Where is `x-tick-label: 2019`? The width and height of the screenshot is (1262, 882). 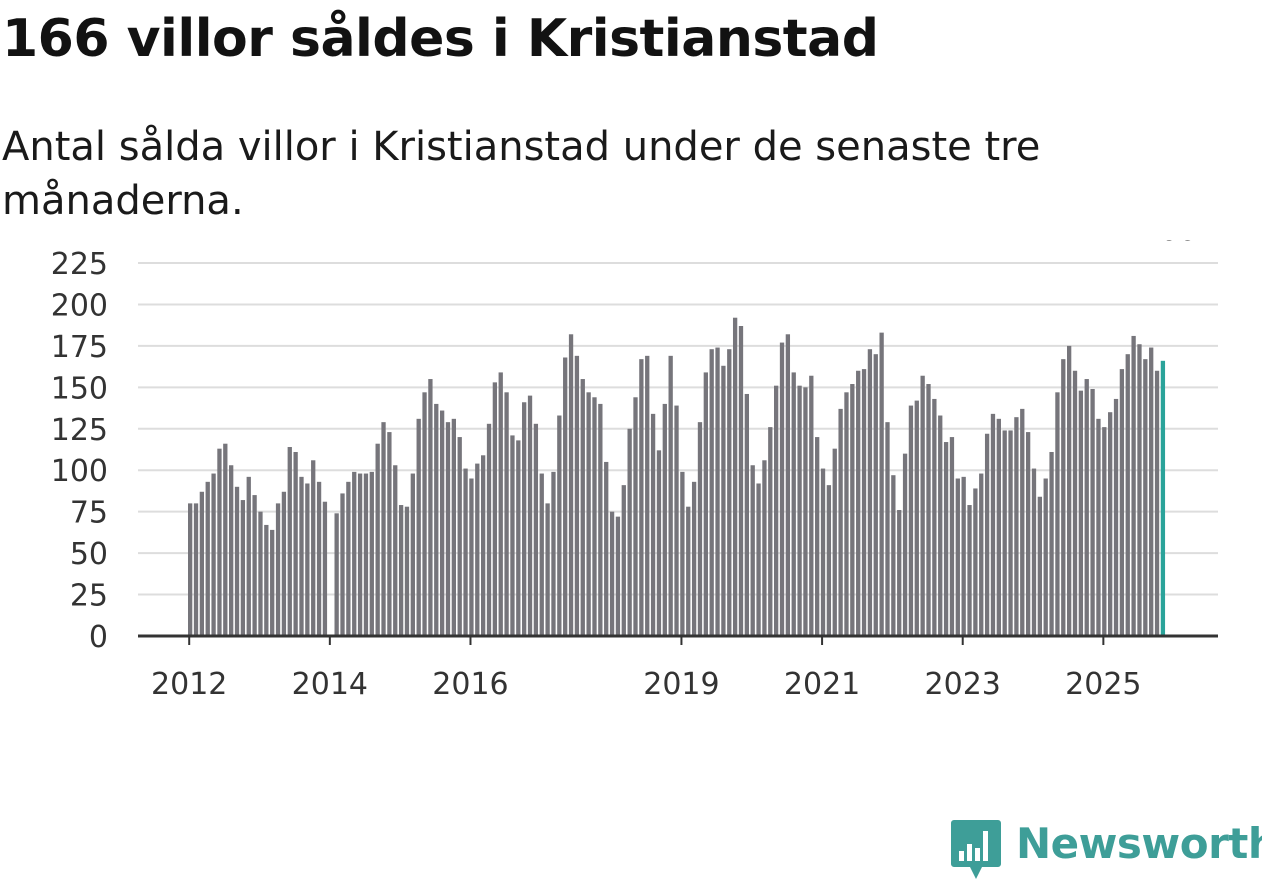 x-tick-label: 2019 is located at coordinates (681, 684).